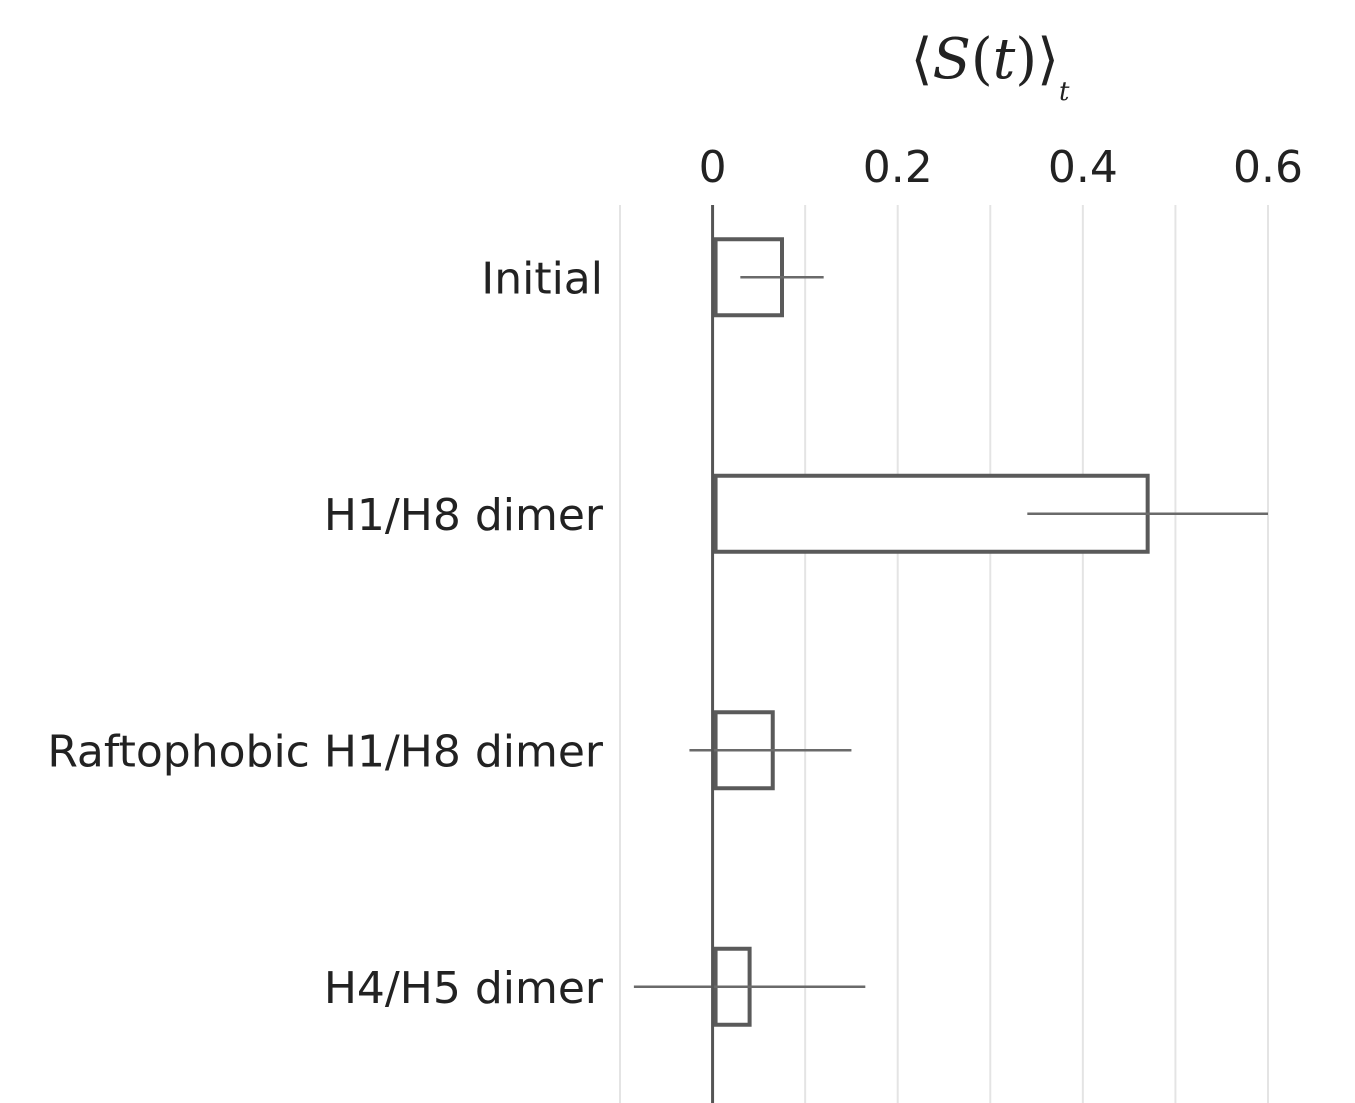 This screenshot has height=1103, width=1355. What do you see at coordinates (1004, 59) in the screenshot?
I see `x-axis-title-var: t` at bounding box center [1004, 59].